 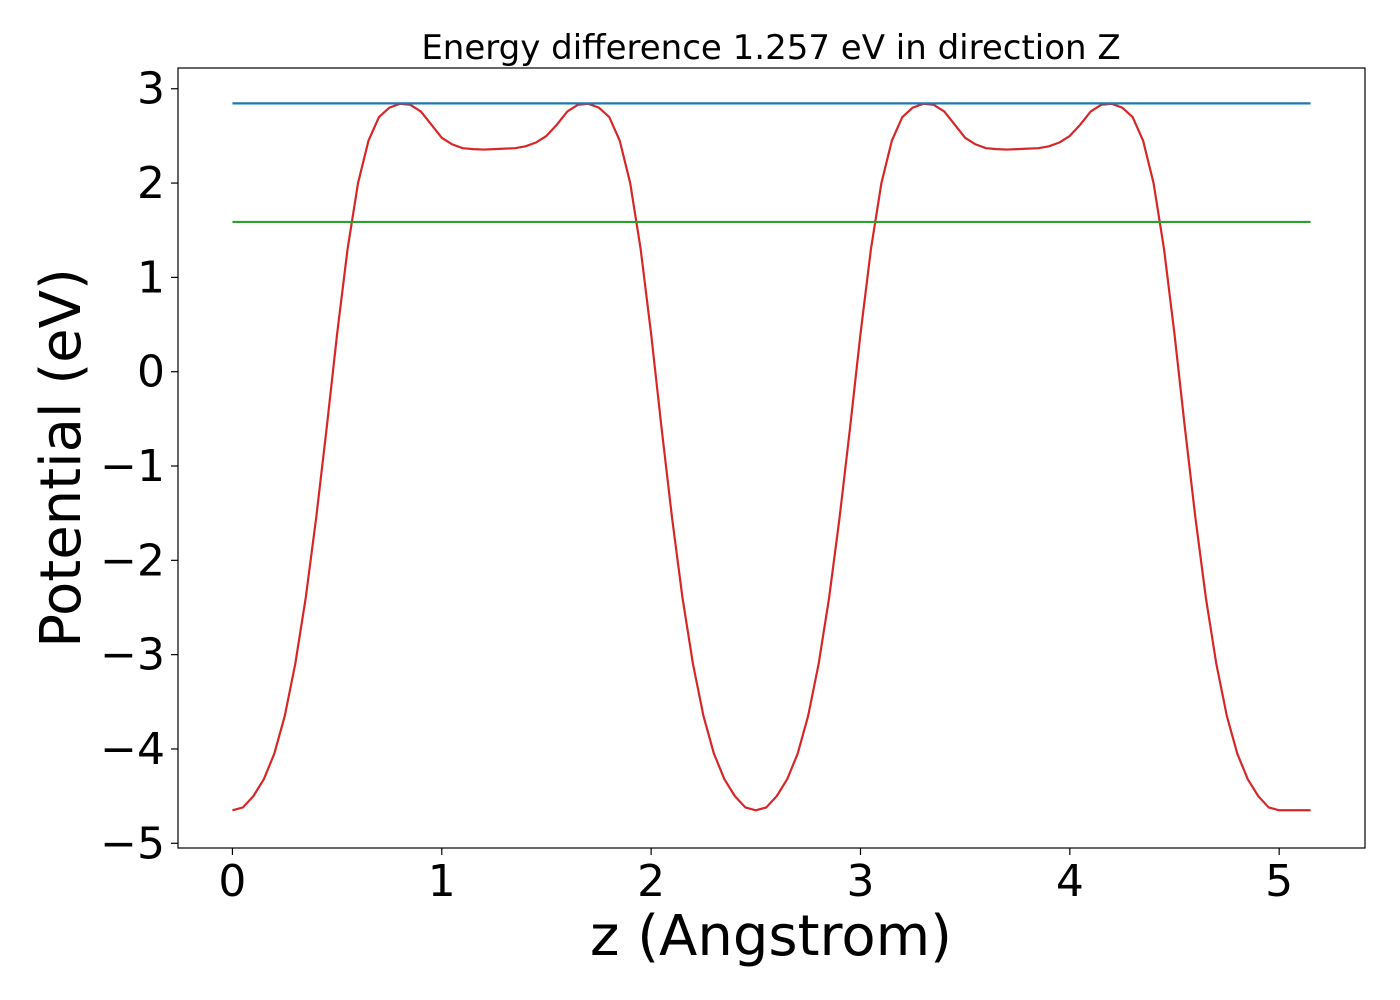 What do you see at coordinates (132, 466) in the screenshot?
I see `y-tick-label: −1` at bounding box center [132, 466].